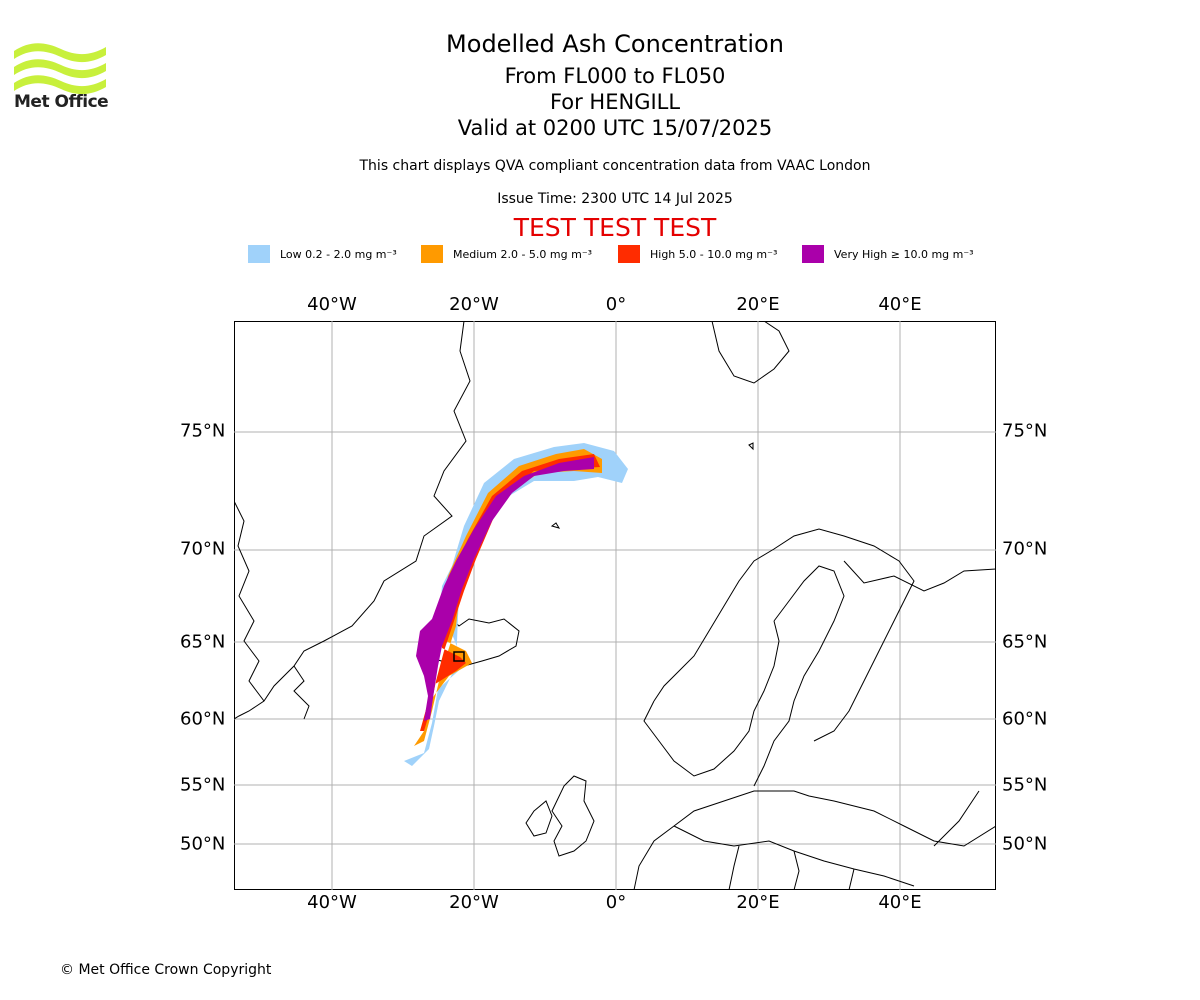 This screenshot has height=1000, width=1200. Describe the element at coordinates (505, 589) in the screenshot. I see `ash-very-high` at that location.